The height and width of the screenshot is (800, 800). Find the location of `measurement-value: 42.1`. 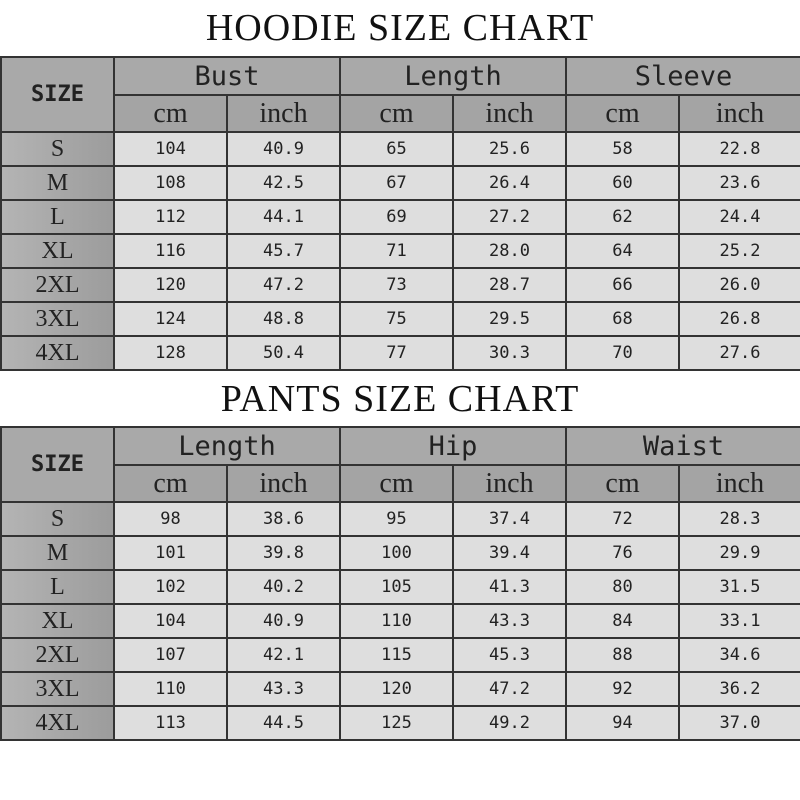

measurement-value: 42.1 is located at coordinates (283, 655).